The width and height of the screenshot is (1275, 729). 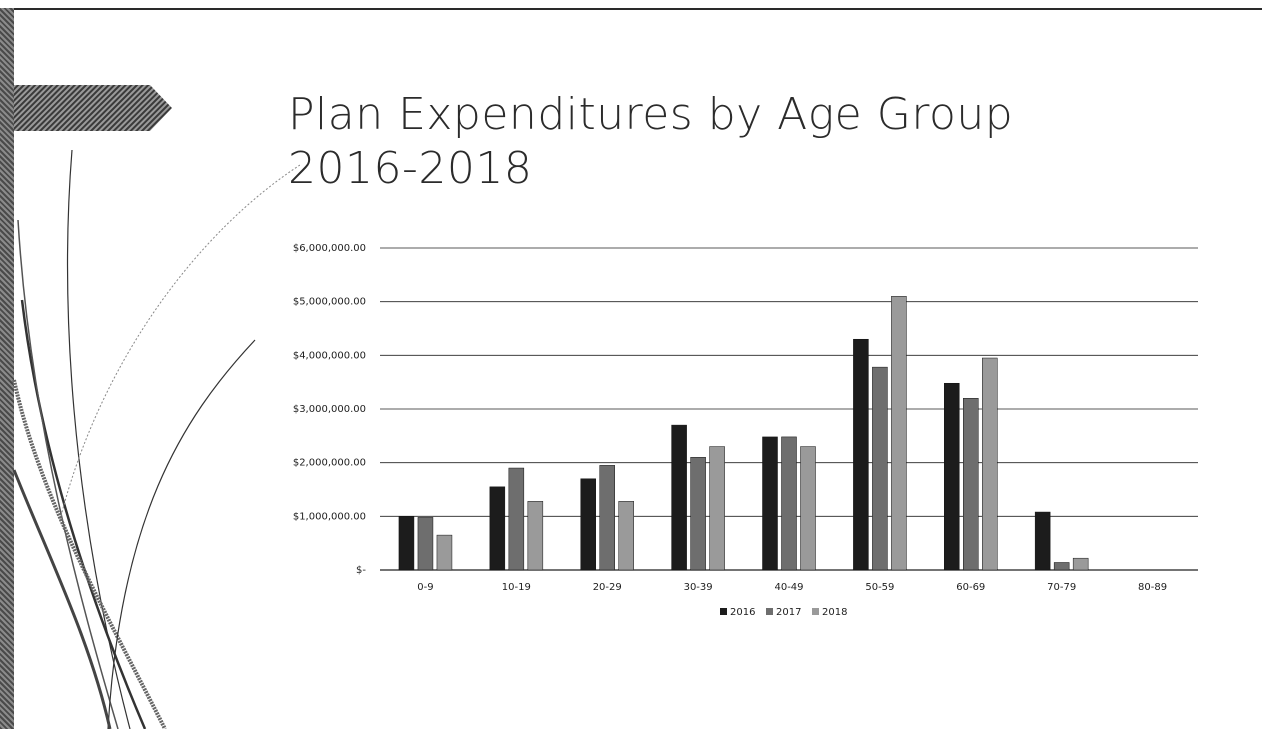 I want to click on x-tick-label: 20-29, so click(x=607, y=587).